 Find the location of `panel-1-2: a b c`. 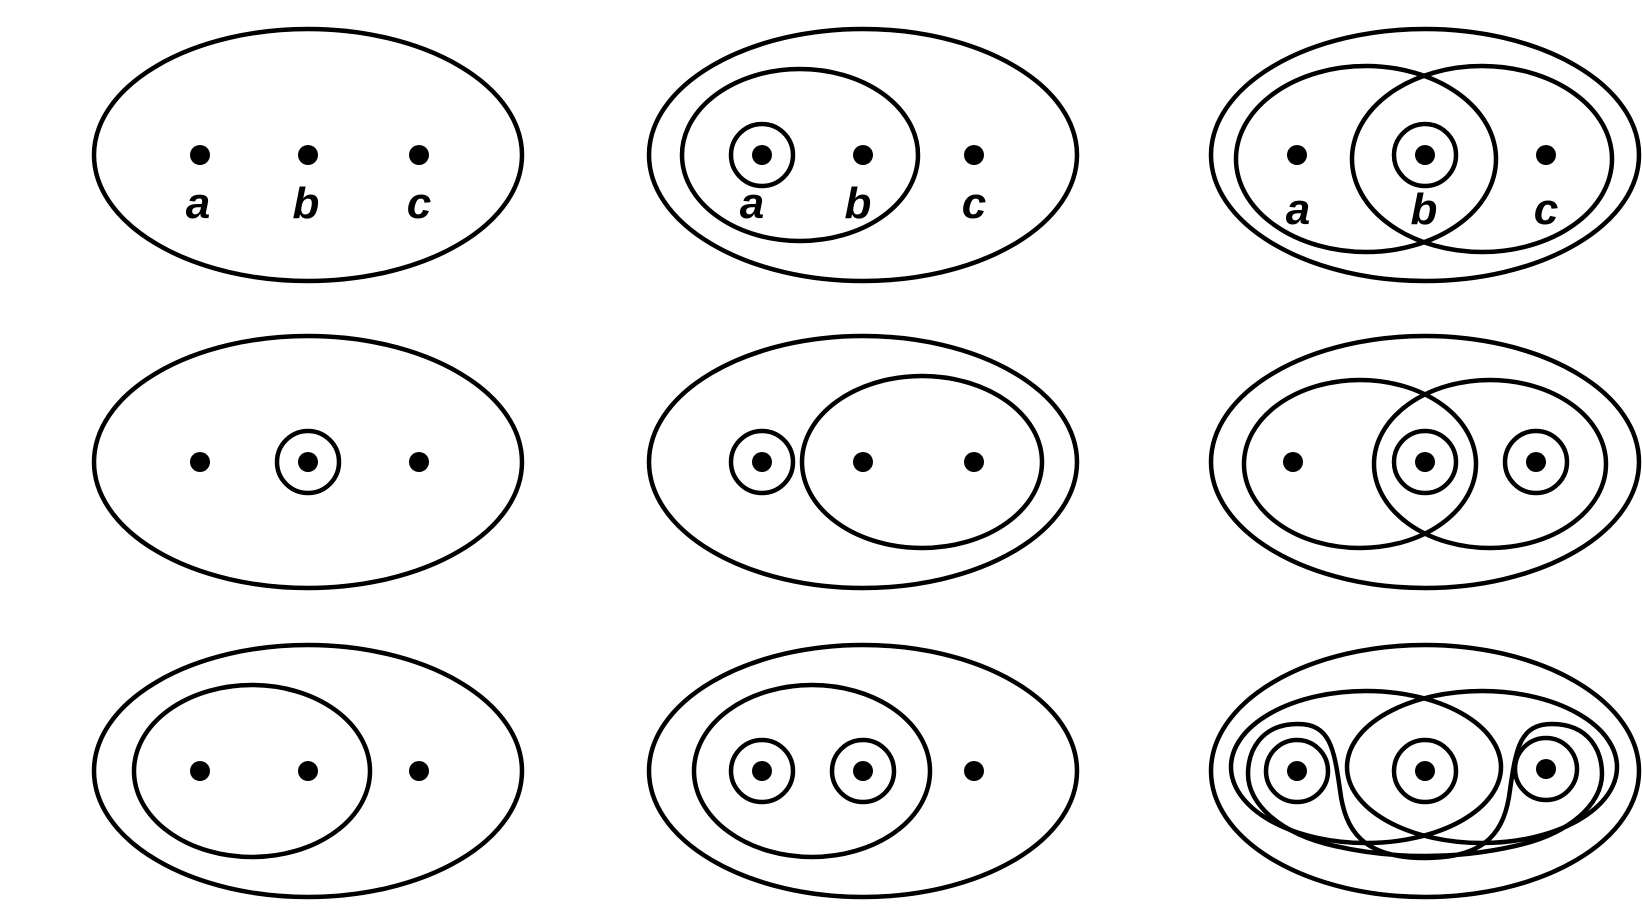

panel-1-2: a b c is located at coordinates (863, 155).